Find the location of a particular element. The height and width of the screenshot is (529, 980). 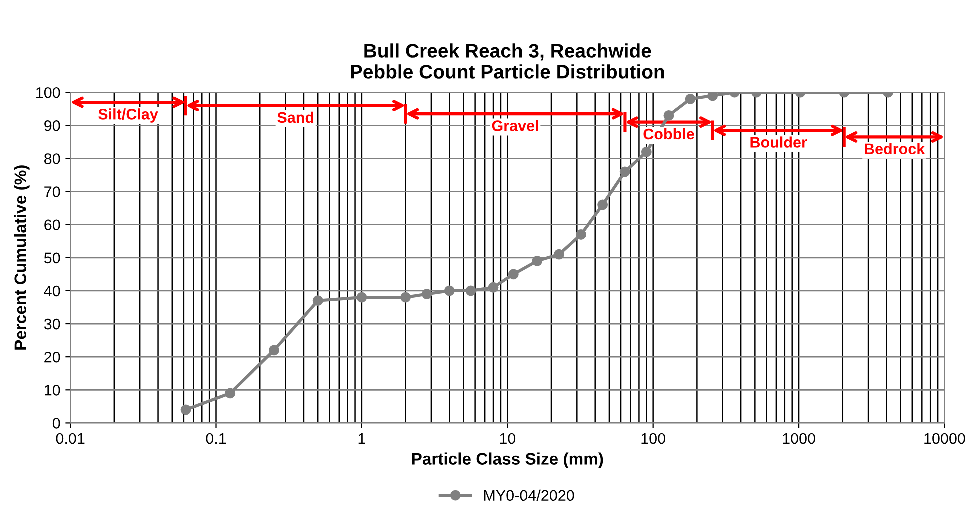

x-tick-label: 100 is located at coordinates (654, 438).